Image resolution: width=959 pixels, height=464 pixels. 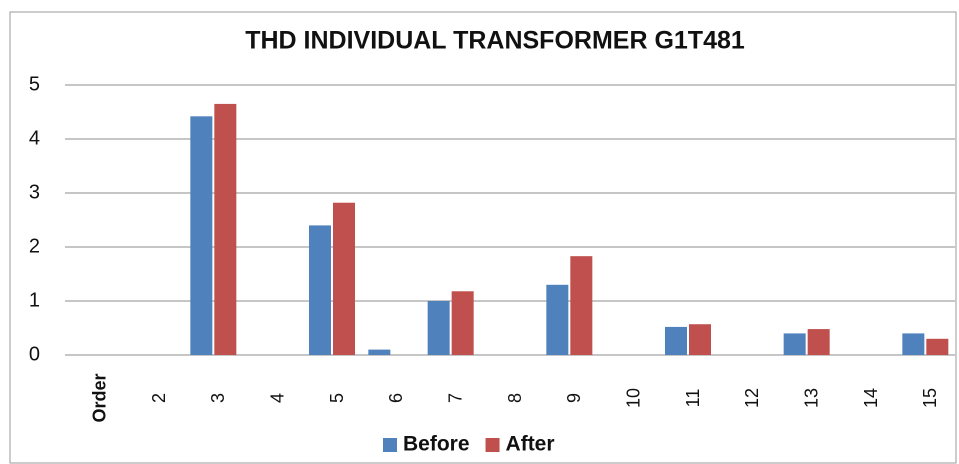 What do you see at coordinates (34, 354) in the screenshot?
I see `y-tick-label: 0` at bounding box center [34, 354].